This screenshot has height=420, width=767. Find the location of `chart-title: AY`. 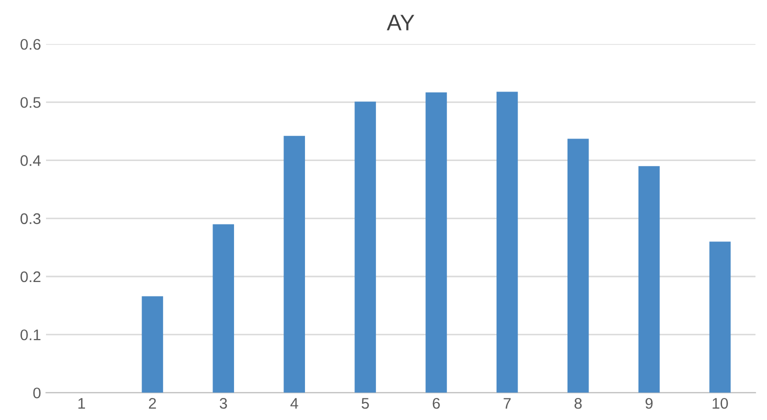

chart-title: AY is located at coordinates (400, 22).